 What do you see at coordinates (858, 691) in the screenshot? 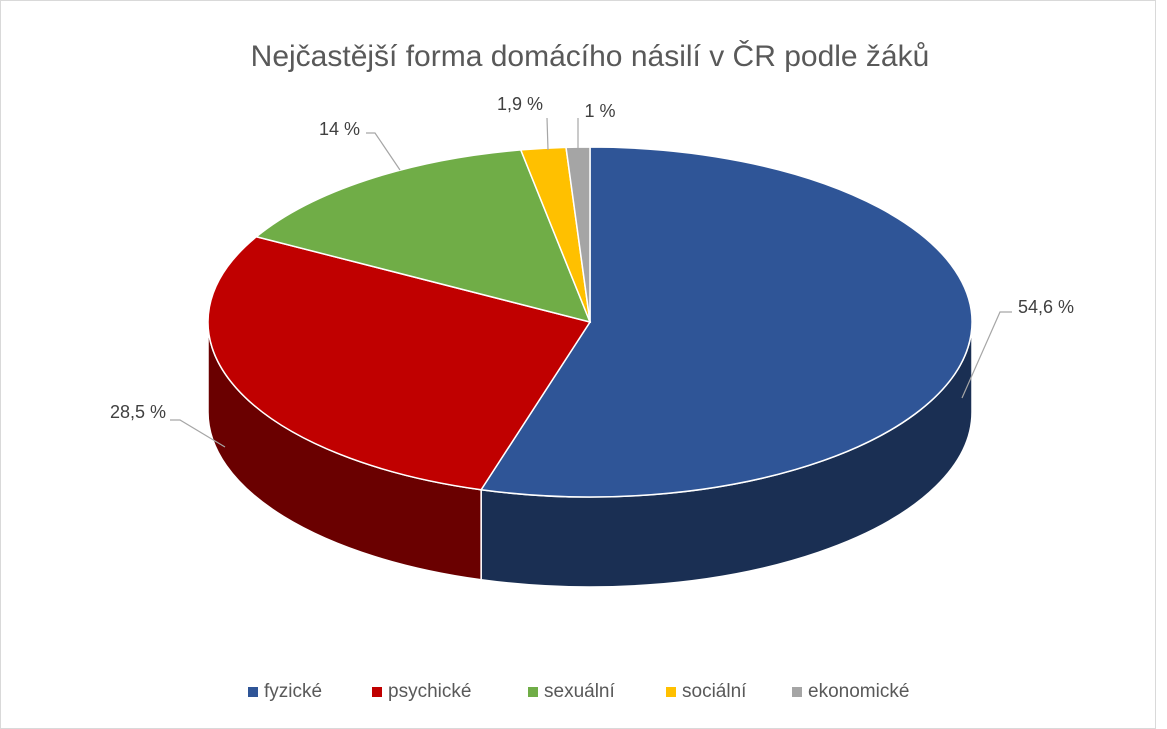
I see `legend-label: ekonomické` at bounding box center [858, 691].